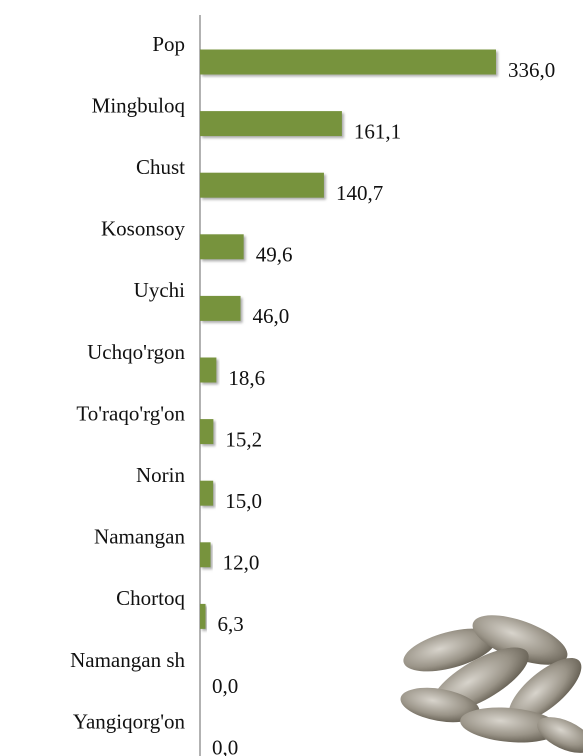 The width and height of the screenshot is (583, 756). What do you see at coordinates (139, 105) in the screenshot?
I see `y-tick-label: Mingbuloq` at bounding box center [139, 105].